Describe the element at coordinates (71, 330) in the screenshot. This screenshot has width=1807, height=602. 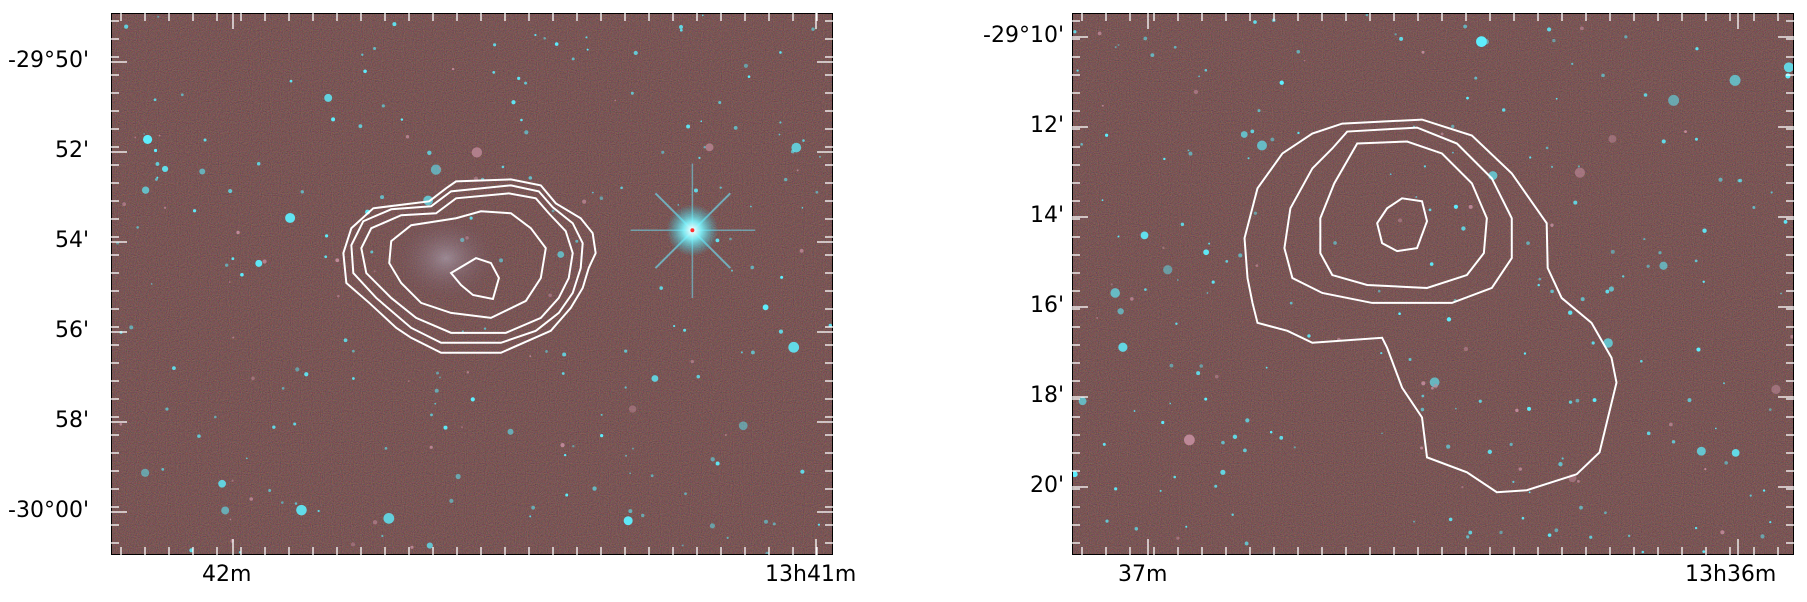
I see `left-y-tick-label: 56'` at that location.